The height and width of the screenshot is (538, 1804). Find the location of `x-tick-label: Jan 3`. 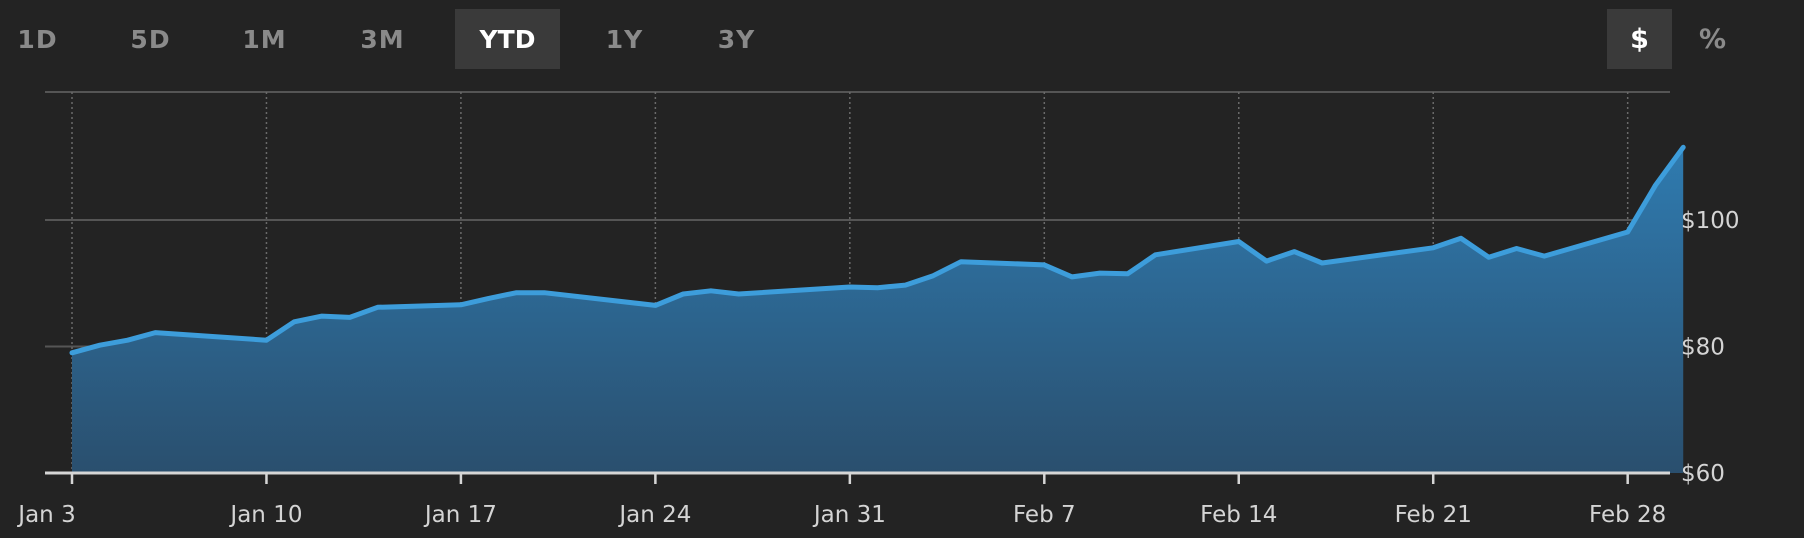

x-tick-label: Jan 3 is located at coordinates (45, 515).